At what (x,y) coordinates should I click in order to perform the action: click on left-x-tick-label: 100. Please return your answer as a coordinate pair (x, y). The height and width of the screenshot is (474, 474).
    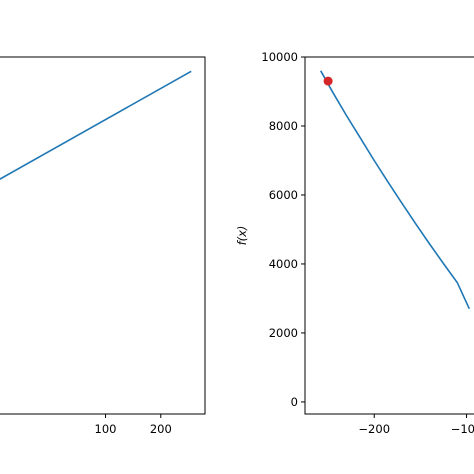
    Looking at the image, I should click on (106, 429).